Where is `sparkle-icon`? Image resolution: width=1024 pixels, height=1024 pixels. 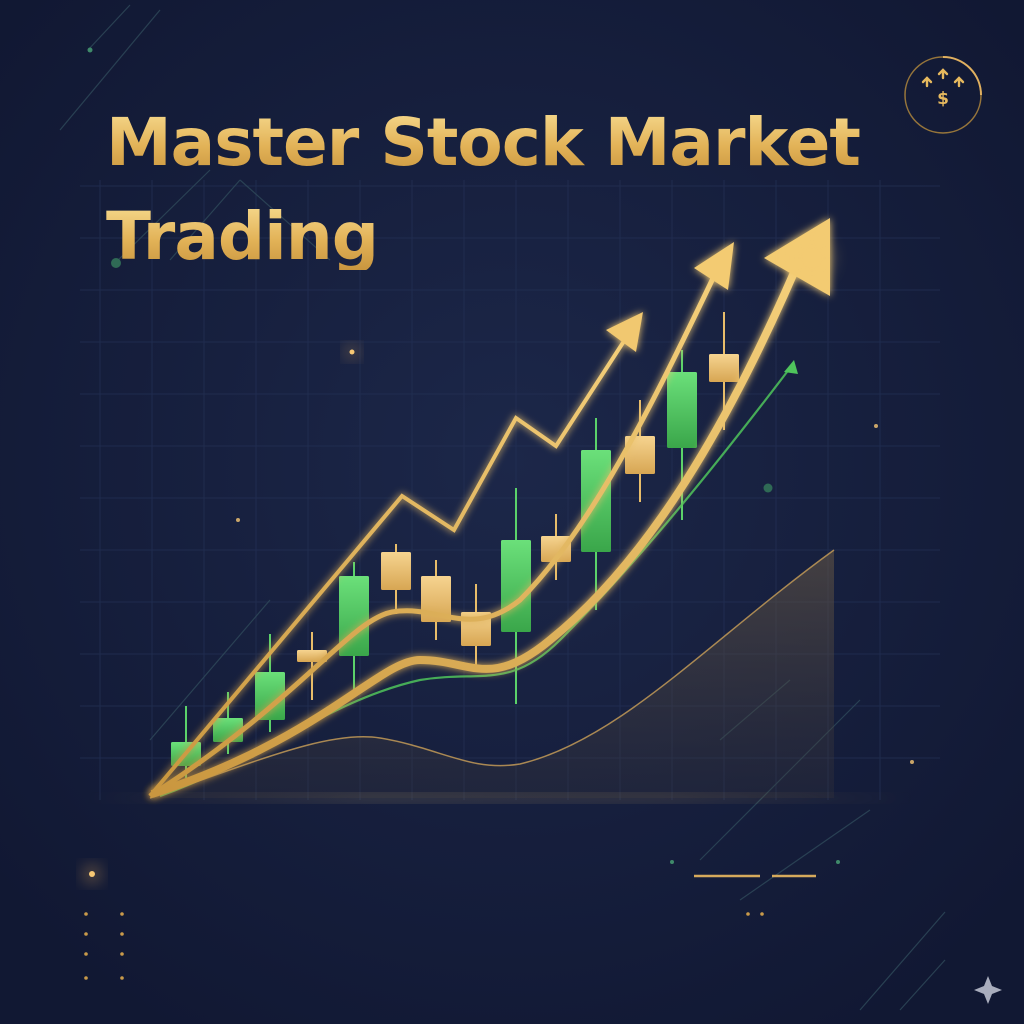
sparkle-icon is located at coordinates (988, 990).